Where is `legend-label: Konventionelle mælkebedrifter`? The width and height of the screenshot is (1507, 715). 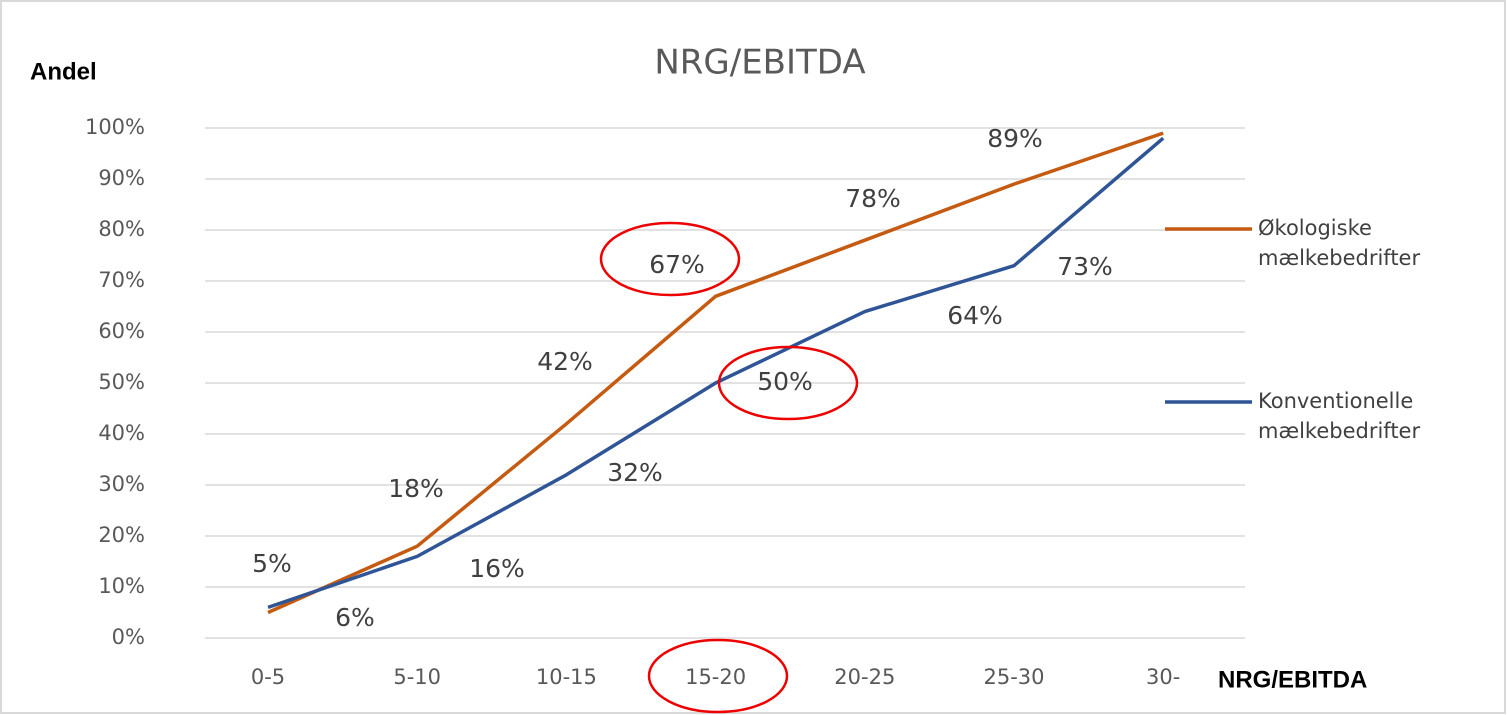
legend-label: Konventionelle mælkebedrifter is located at coordinates (1339, 416).